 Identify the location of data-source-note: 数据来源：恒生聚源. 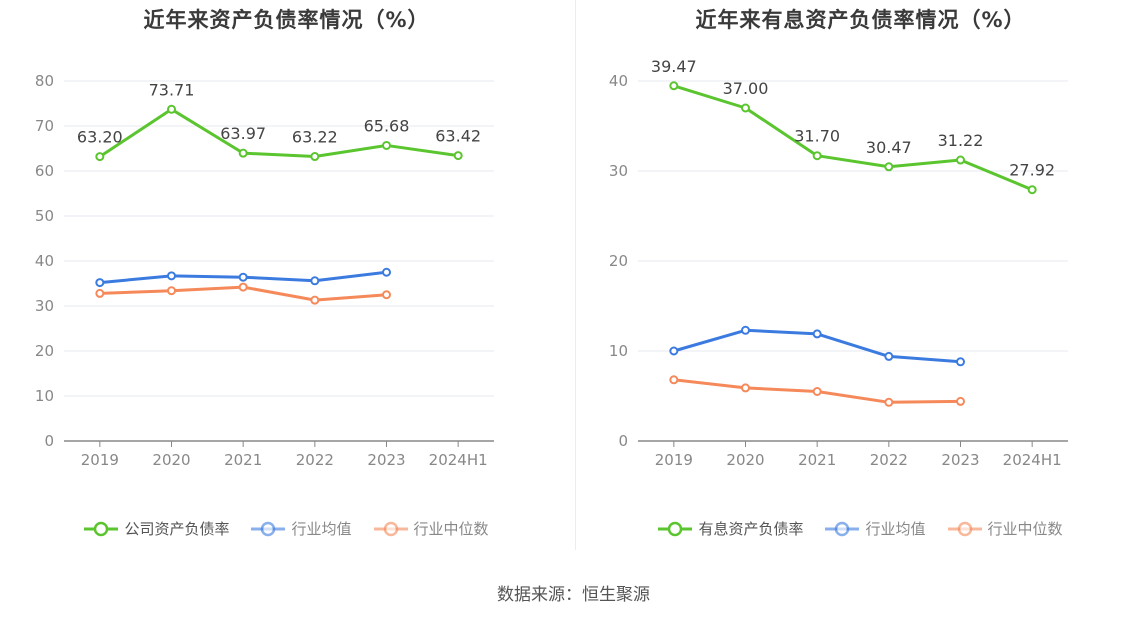
(573, 595).